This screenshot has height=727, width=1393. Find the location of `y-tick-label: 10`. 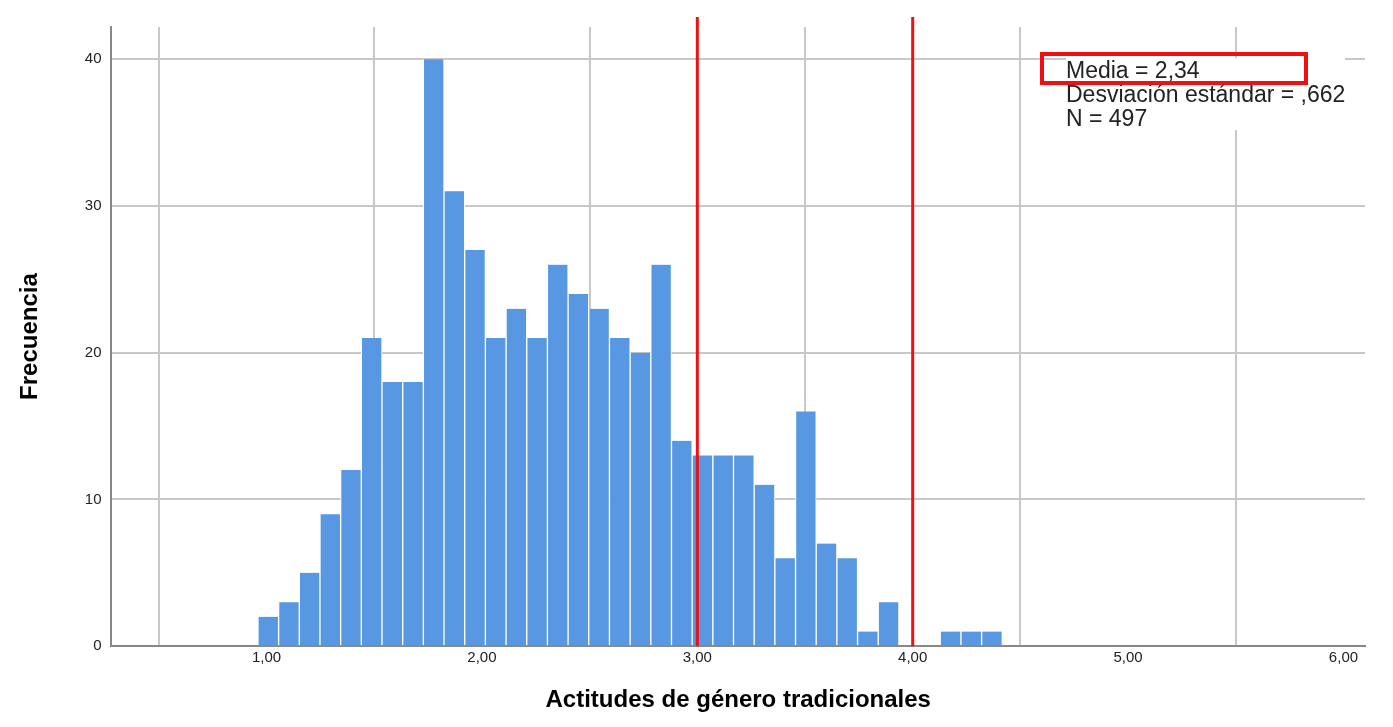

y-tick-label: 10 is located at coordinates (93, 498).